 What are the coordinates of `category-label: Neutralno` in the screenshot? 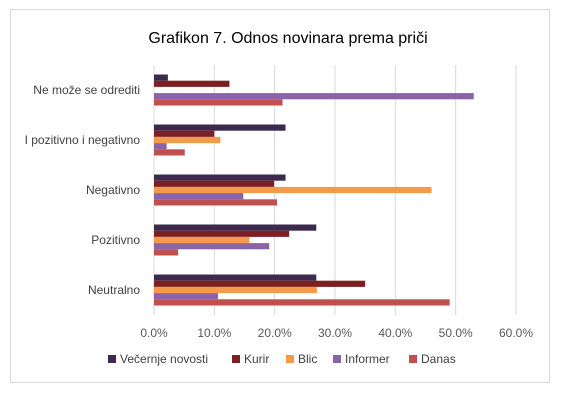 It's located at (114, 290).